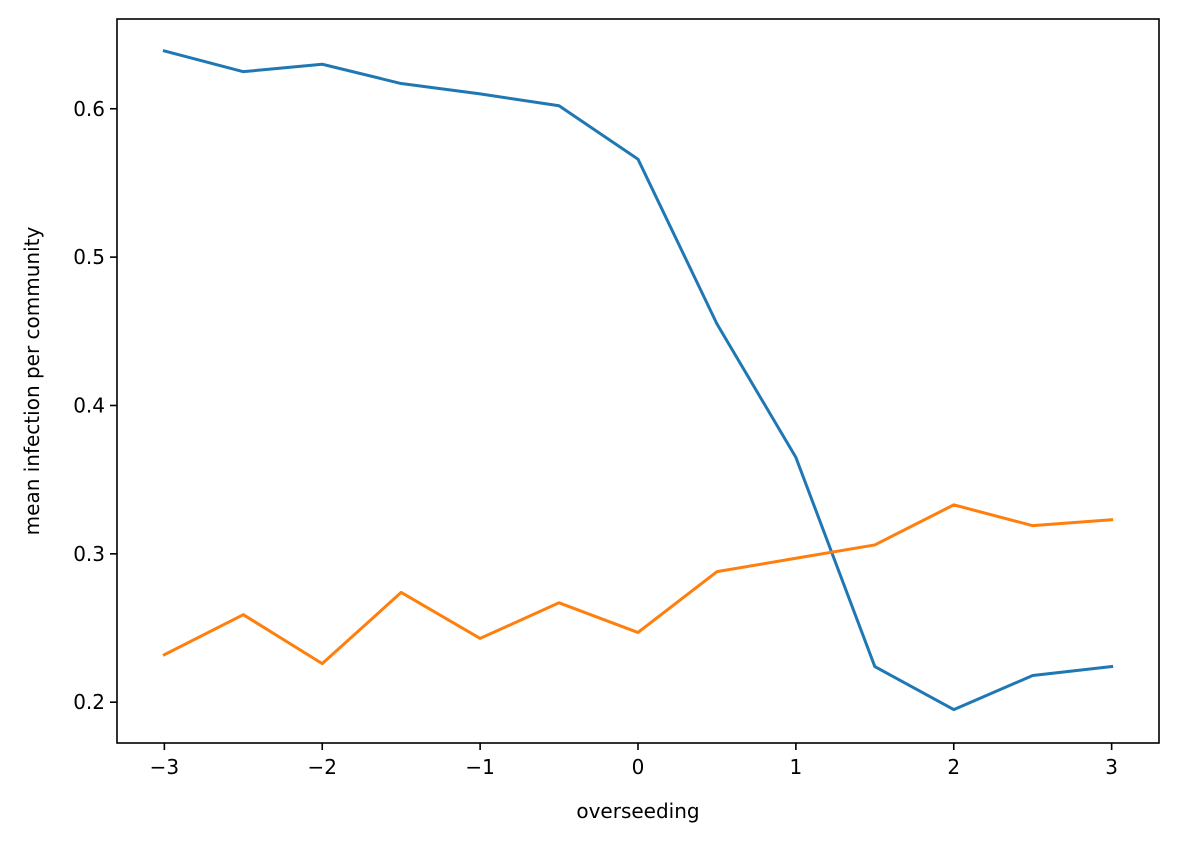 The height and width of the screenshot is (844, 1177). I want to click on y-tick-label: 0.6, so click(89, 109).